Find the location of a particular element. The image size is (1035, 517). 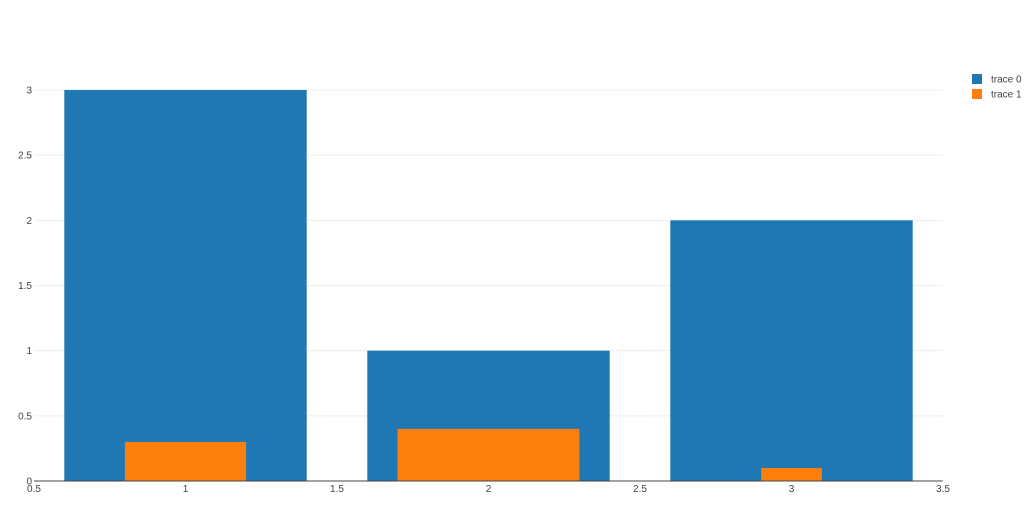

y-tick-label-5: 2.5 is located at coordinates (25, 156).